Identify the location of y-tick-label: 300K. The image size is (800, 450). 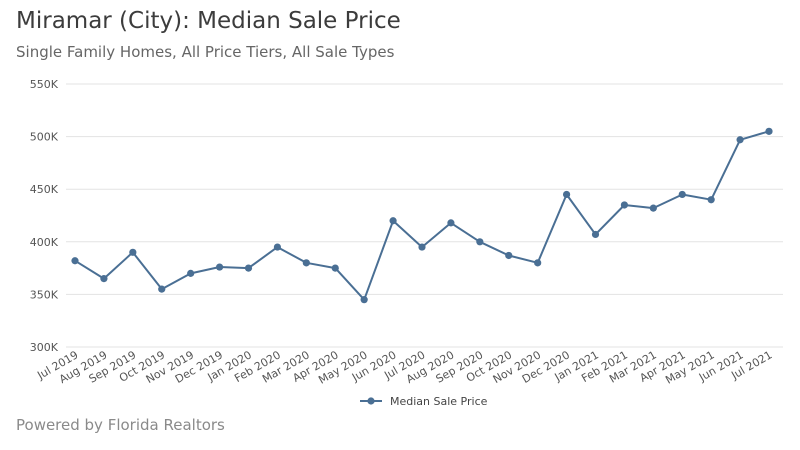
(44, 347).